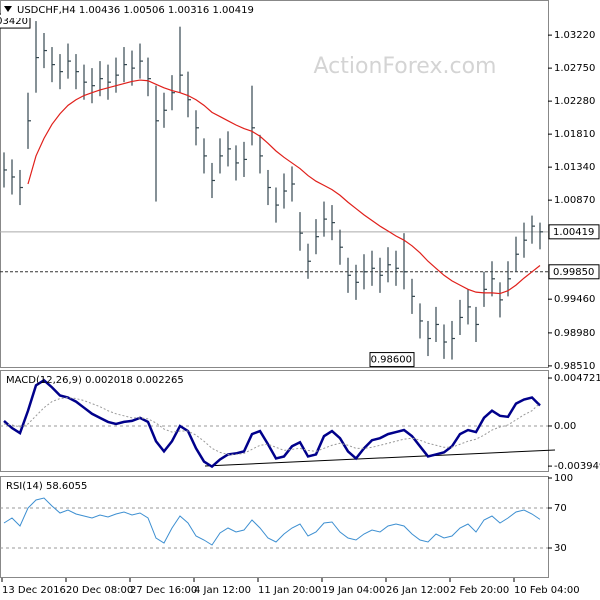  Describe the element at coordinates (574, 134) in the screenshot. I see `y-tick-label: 1.01810` at that location.